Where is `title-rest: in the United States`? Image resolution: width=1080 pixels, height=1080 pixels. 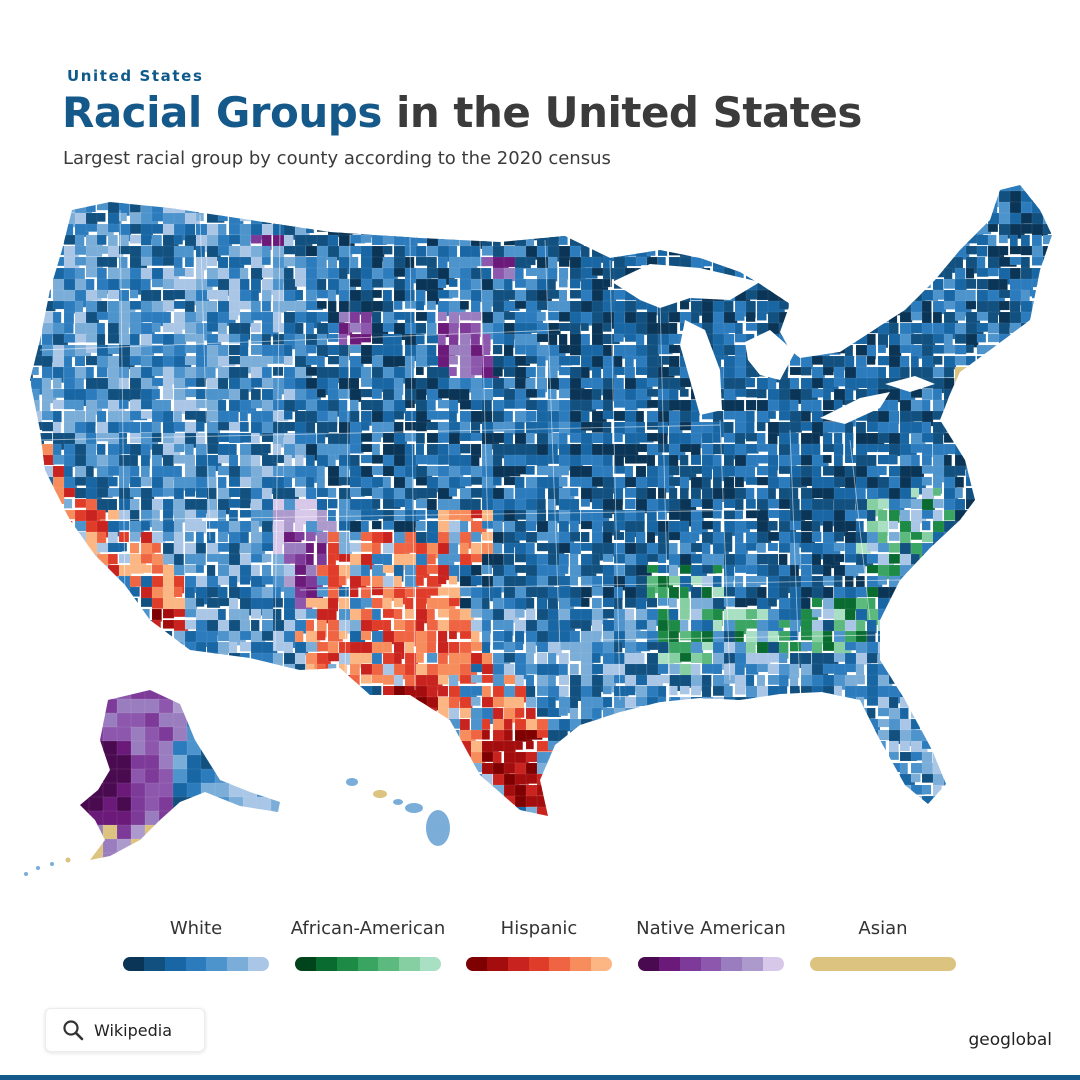 title-rest: in the United States is located at coordinates (621, 112).